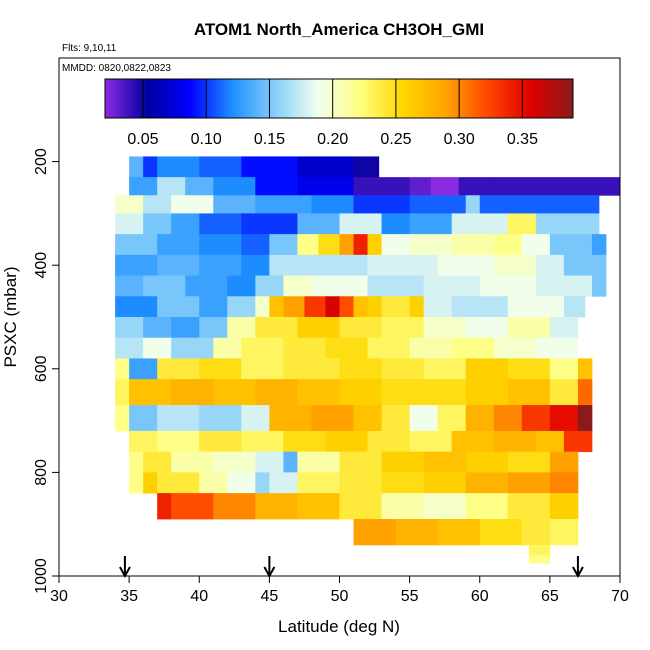 This screenshot has width=650, height=650. I want to click on x-tick-label: 35, so click(129, 596).